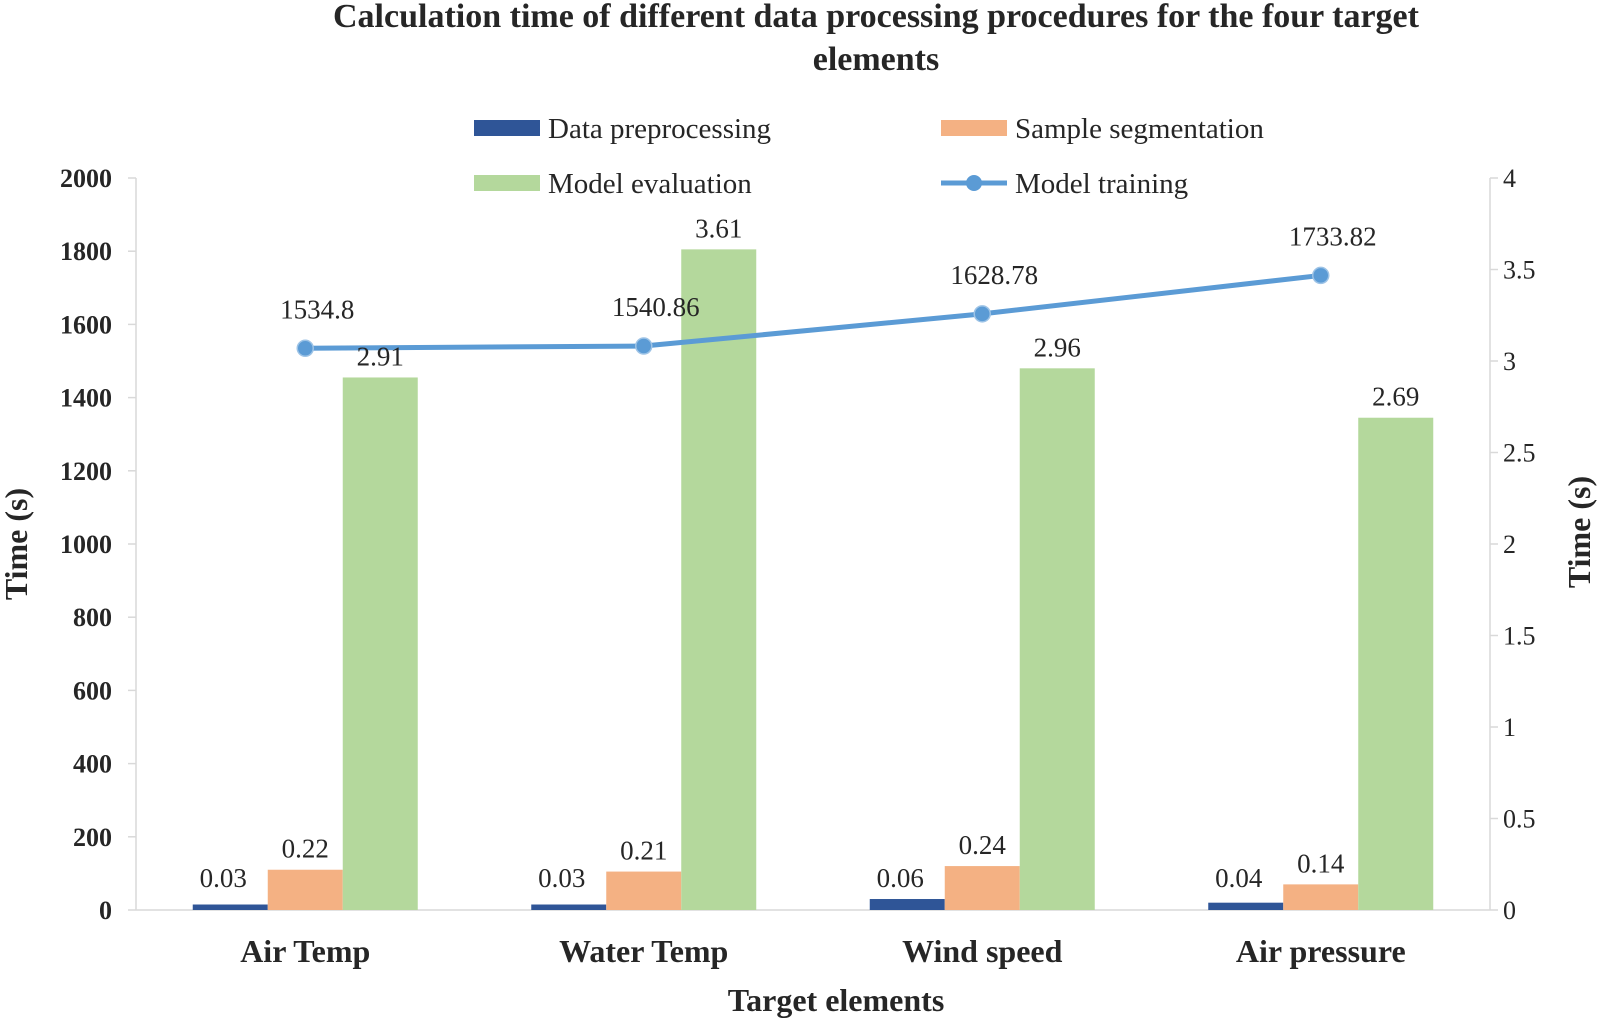 The width and height of the screenshot is (1606, 1018). Describe the element at coordinates (1509, 178) in the screenshot. I see `y-tick-label-right: 4` at that location.